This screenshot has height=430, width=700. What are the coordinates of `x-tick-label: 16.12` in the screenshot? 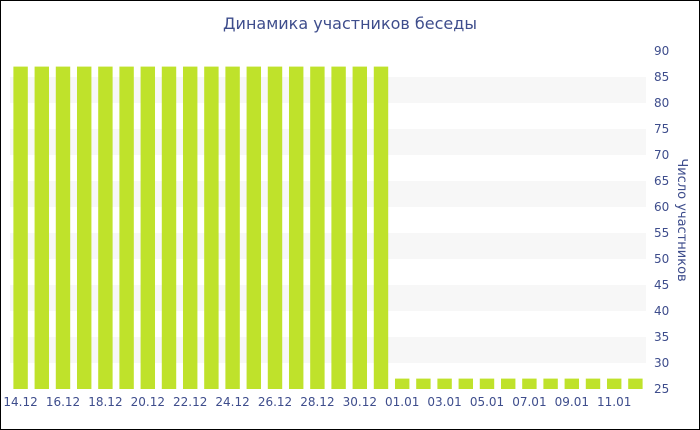 It's located at (63, 402).